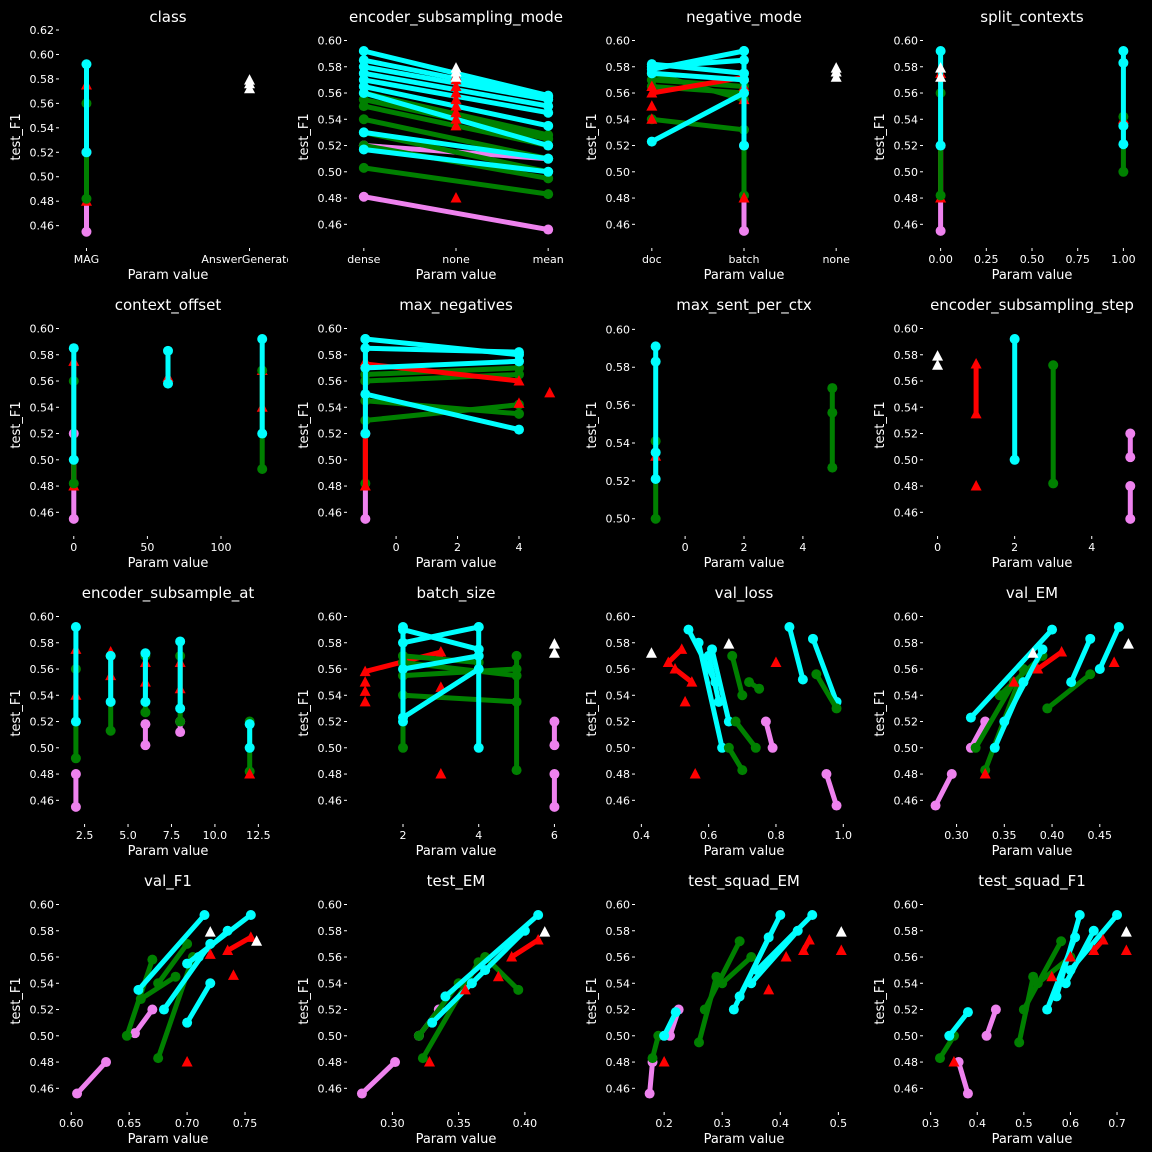  Describe the element at coordinates (941, 72) in the screenshot. I see `series-white` at that location.